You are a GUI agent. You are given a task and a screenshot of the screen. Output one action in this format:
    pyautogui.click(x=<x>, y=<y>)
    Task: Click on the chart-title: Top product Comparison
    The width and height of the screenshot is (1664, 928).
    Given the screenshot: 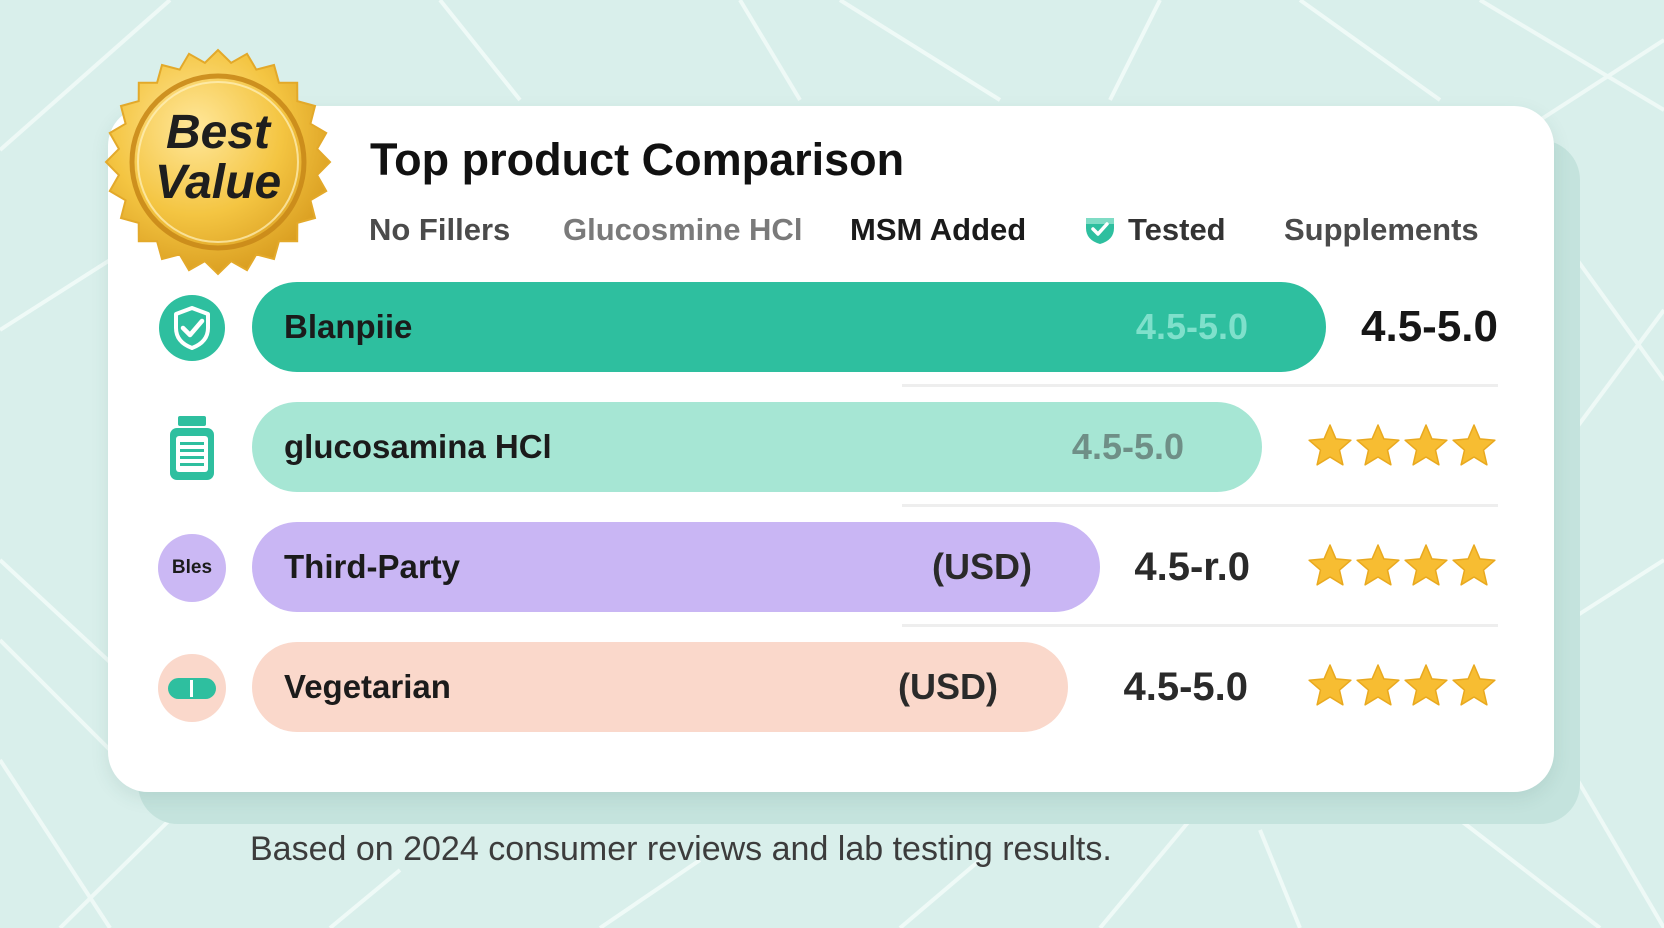 What is the action you would take?
    pyautogui.click(x=637, y=159)
    